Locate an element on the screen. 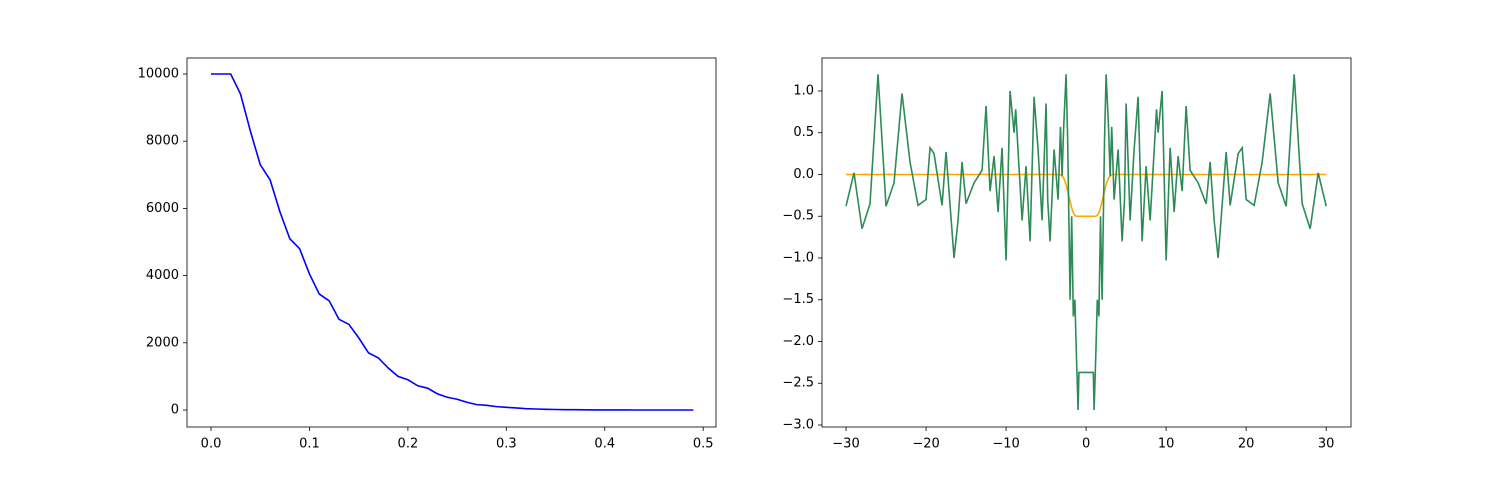  y-tick-label: 1.0 is located at coordinates (803, 90).